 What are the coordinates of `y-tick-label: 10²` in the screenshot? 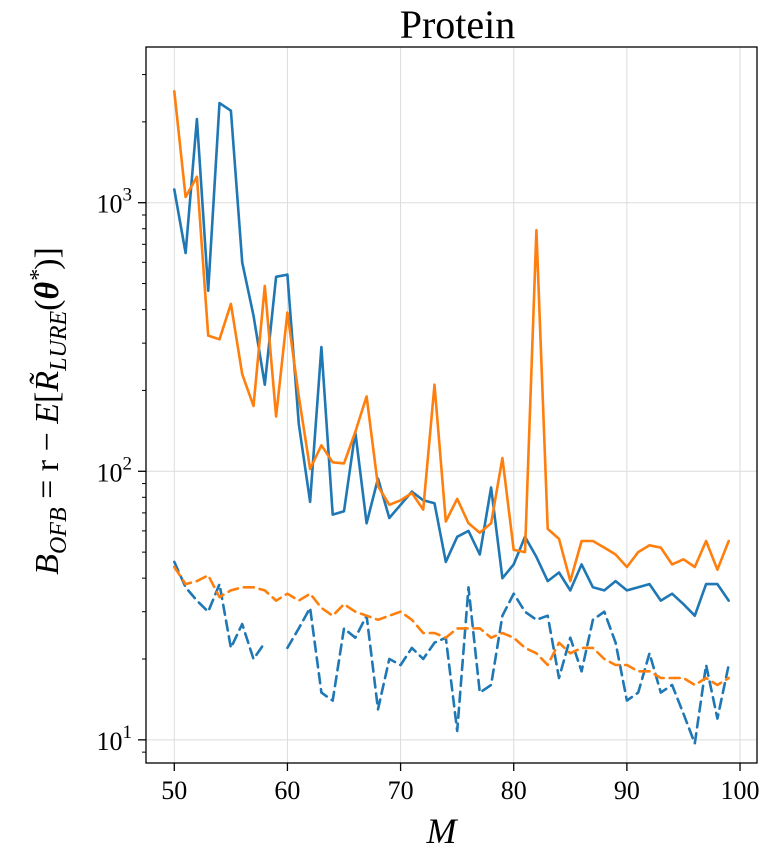 It's located at (115, 470).